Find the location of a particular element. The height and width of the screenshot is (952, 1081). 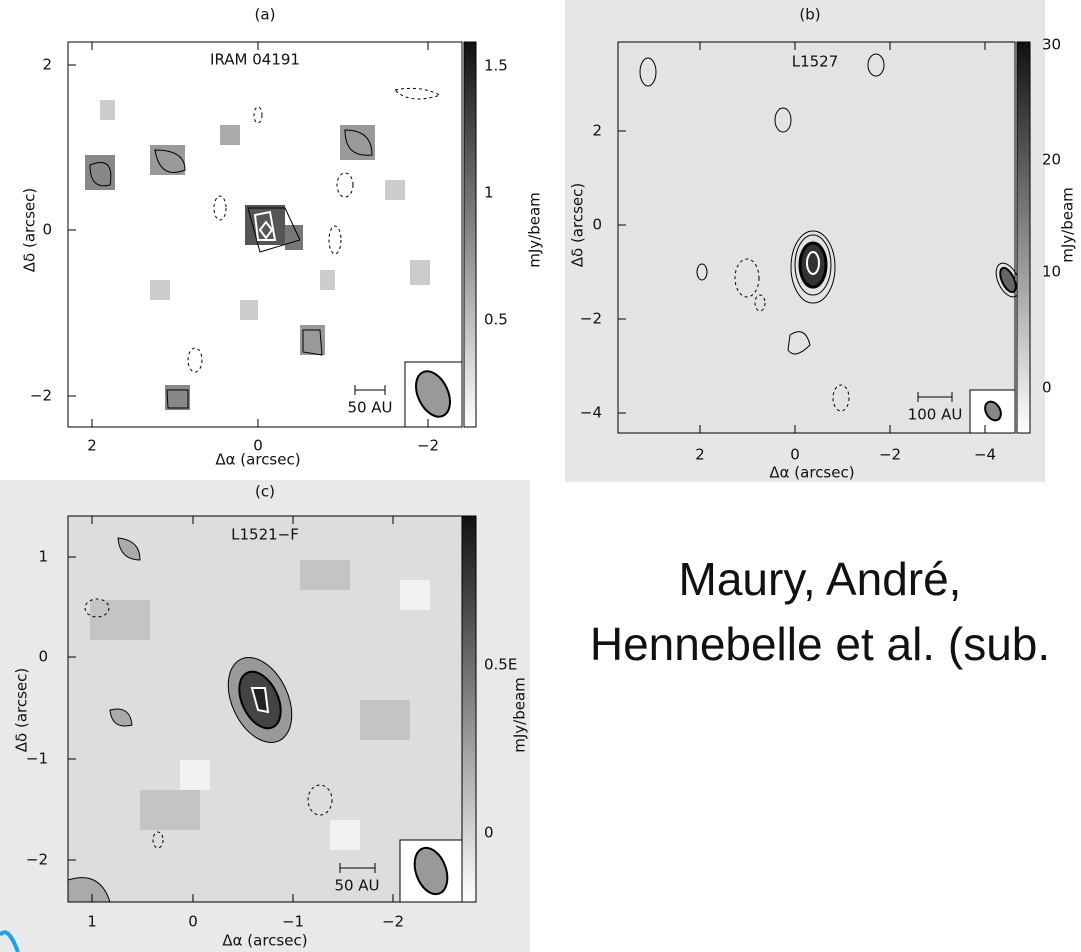

panel-label: (a) is located at coordinates (265, 15).